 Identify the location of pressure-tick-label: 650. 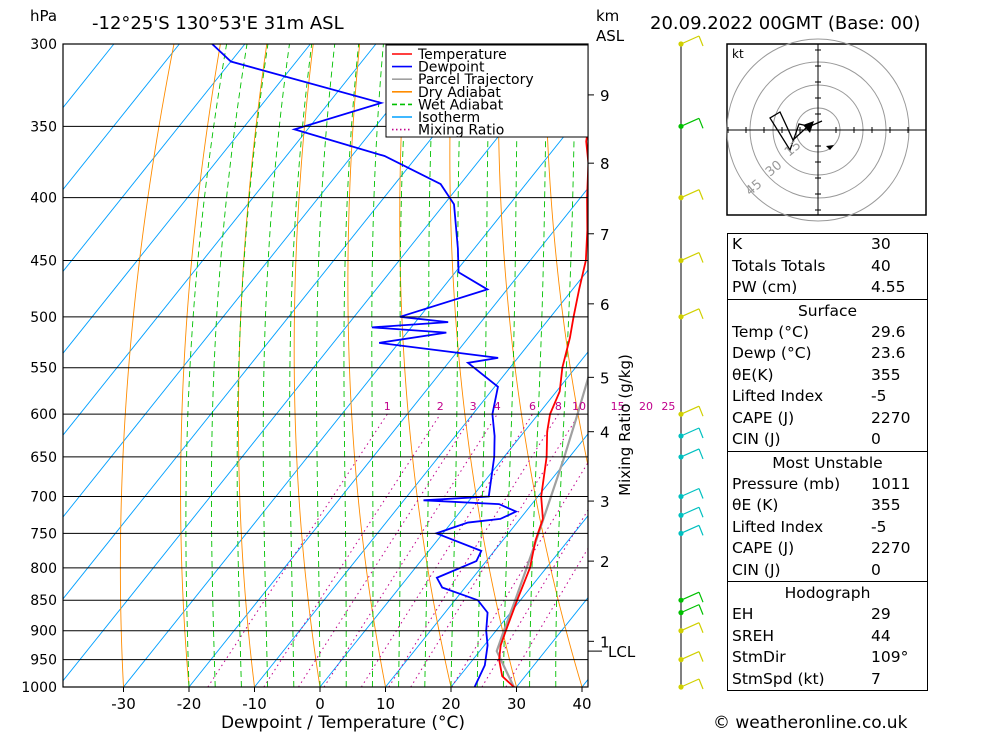
(43, 458).